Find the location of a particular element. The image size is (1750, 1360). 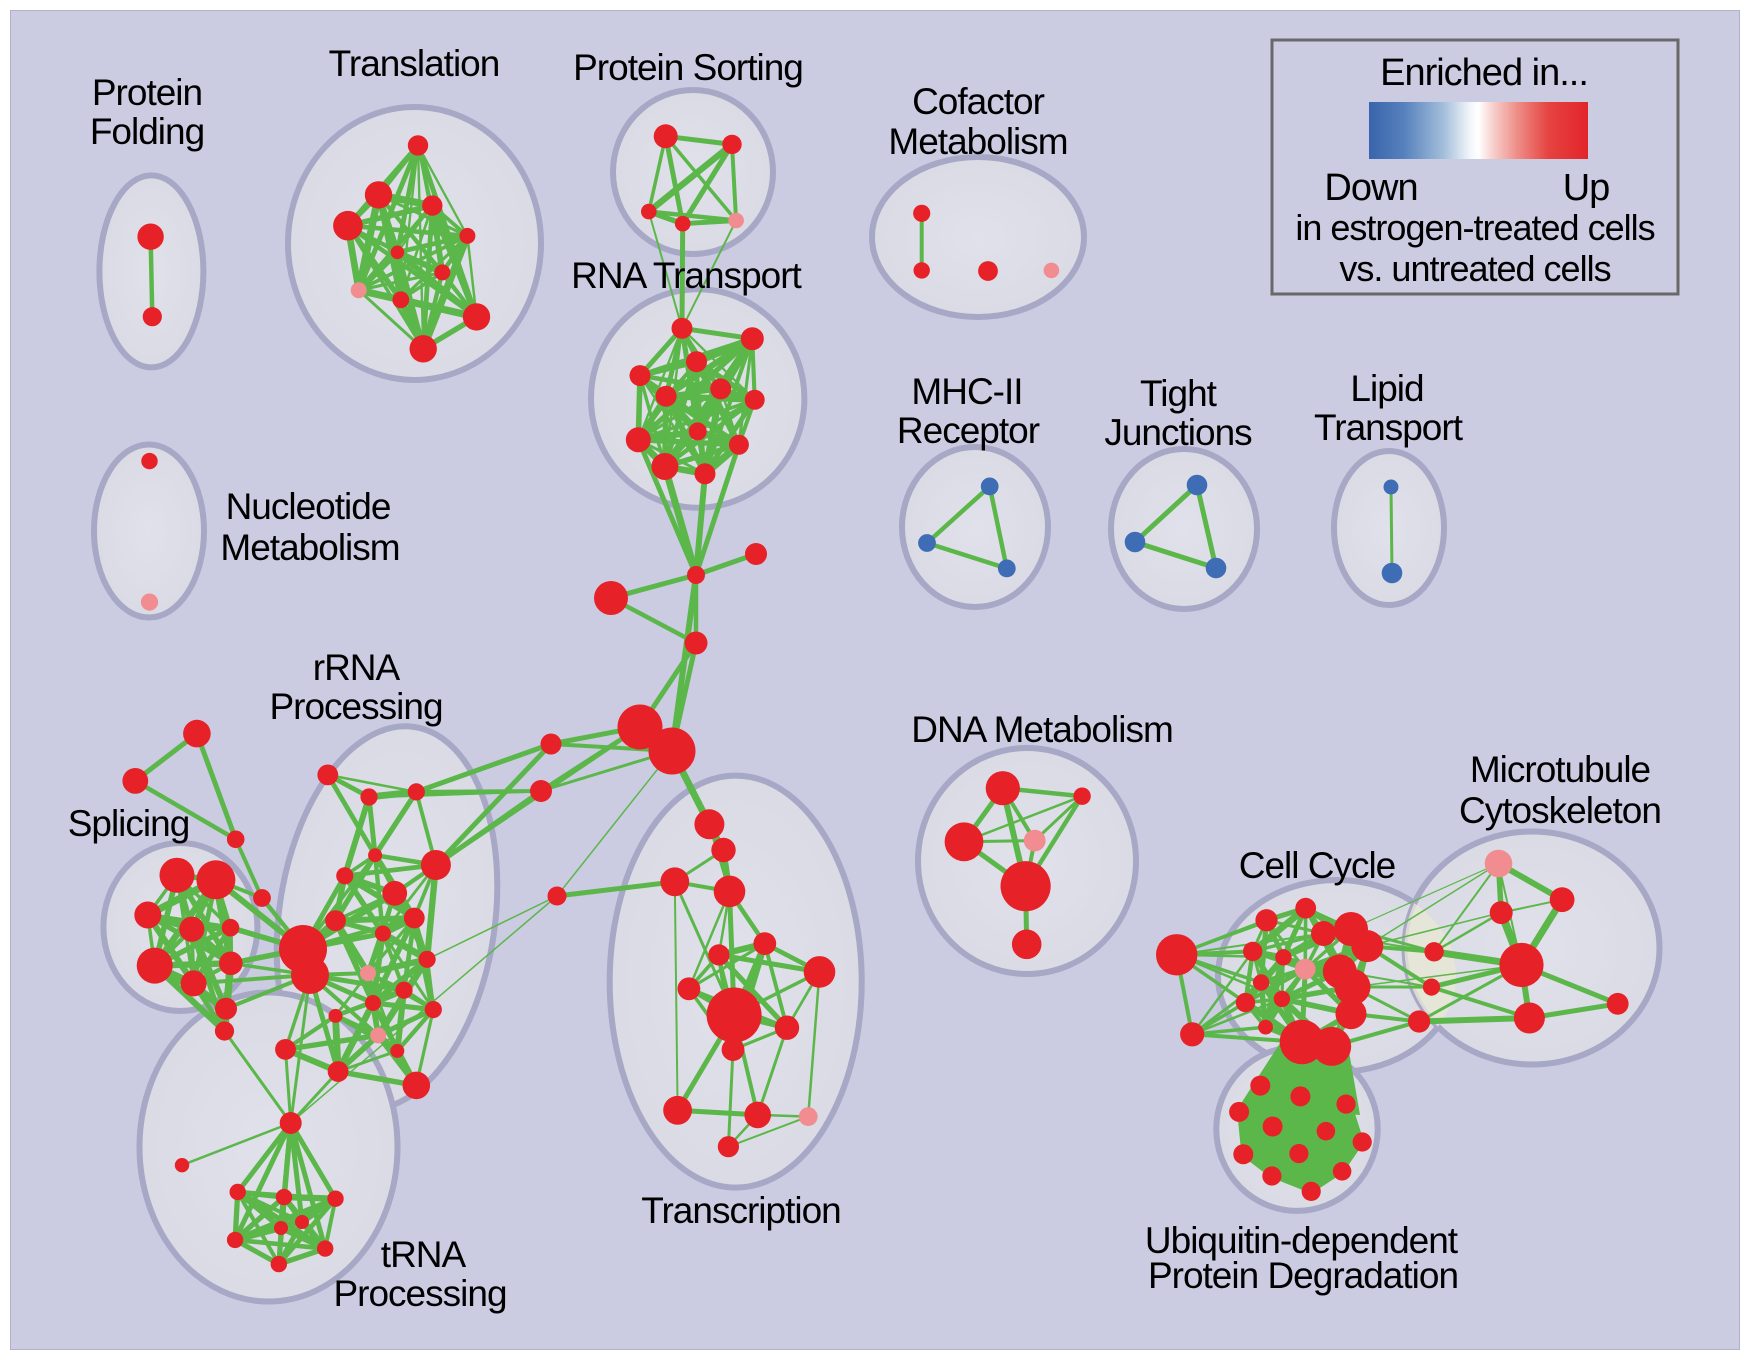

svg-text: Receptor is located at coordinates (968, 430).